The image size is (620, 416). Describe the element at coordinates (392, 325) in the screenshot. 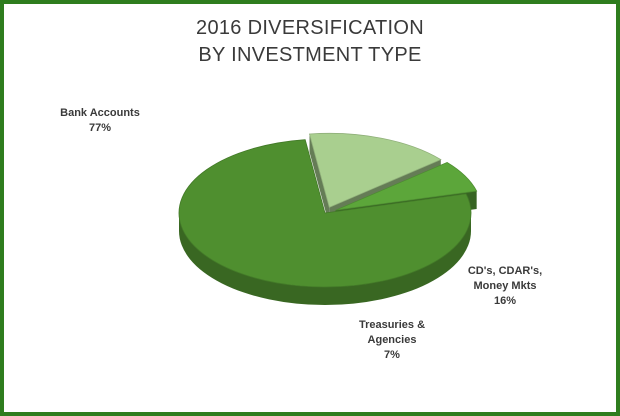

I see `slice-label-treasuries-line-1: Treasuries &` at that location.